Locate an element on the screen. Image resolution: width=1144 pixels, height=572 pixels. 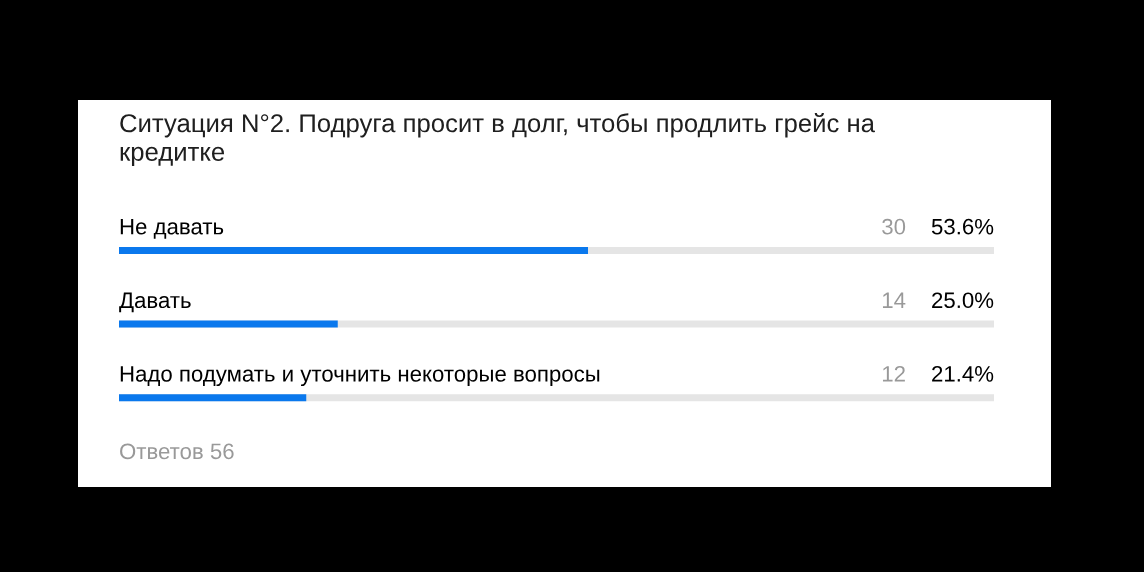
y-tick-label: Не давать is located at coordinates (172, 229).